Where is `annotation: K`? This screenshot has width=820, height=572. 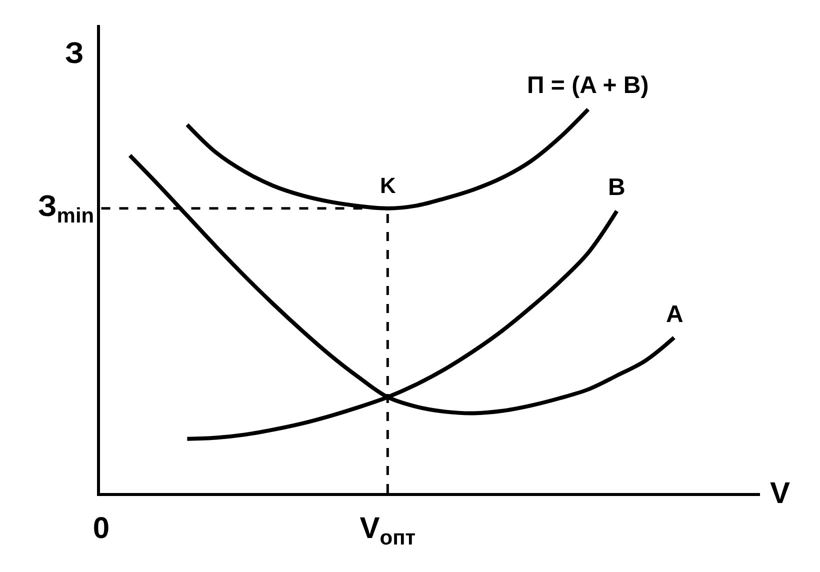
annotation: K is located at coordinates (388, 185).